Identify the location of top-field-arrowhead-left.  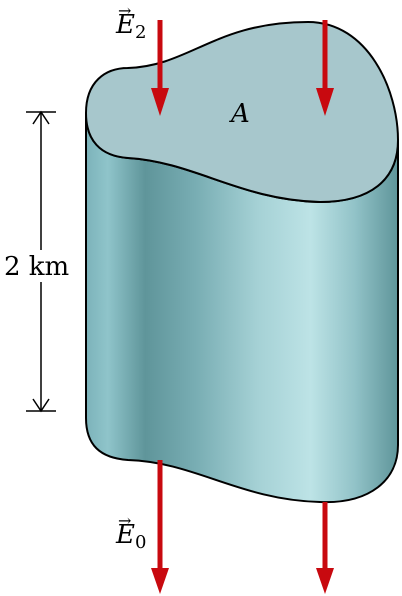
(160, 102).